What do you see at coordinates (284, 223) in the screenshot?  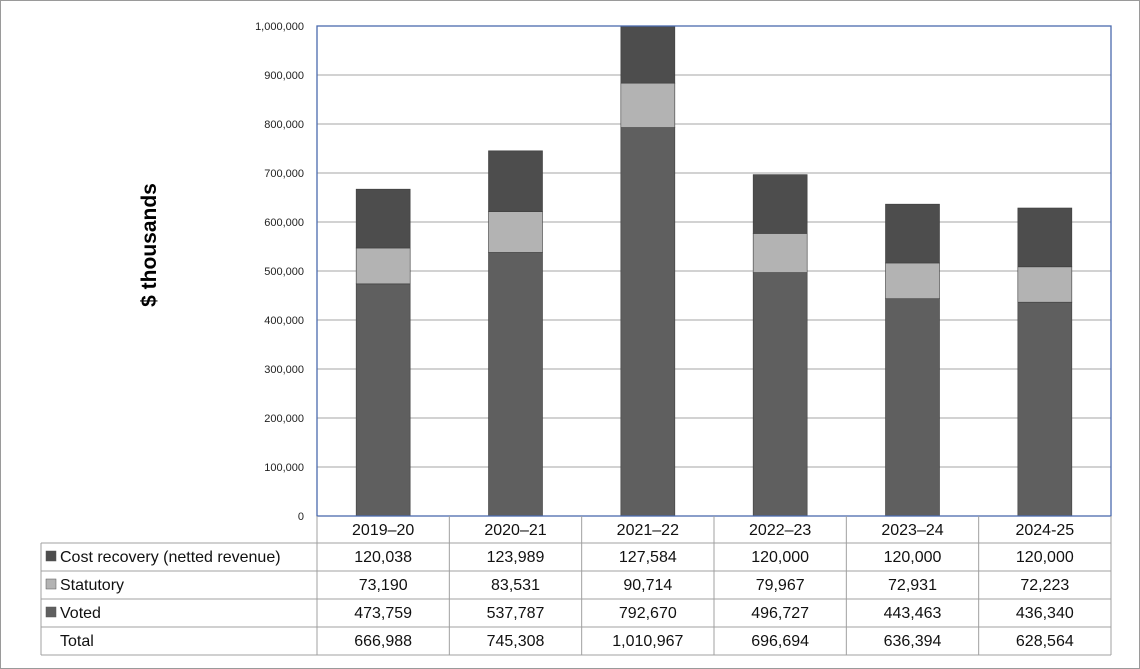 I see `y-tick-label: 600,000` at bounding box center [284, 223].